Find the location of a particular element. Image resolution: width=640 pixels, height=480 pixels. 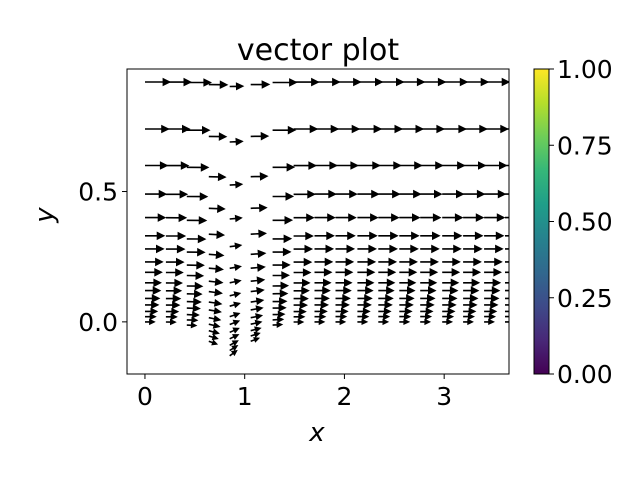

colorbar-tick-label: 0.25 is located at coordinates (585, 298).